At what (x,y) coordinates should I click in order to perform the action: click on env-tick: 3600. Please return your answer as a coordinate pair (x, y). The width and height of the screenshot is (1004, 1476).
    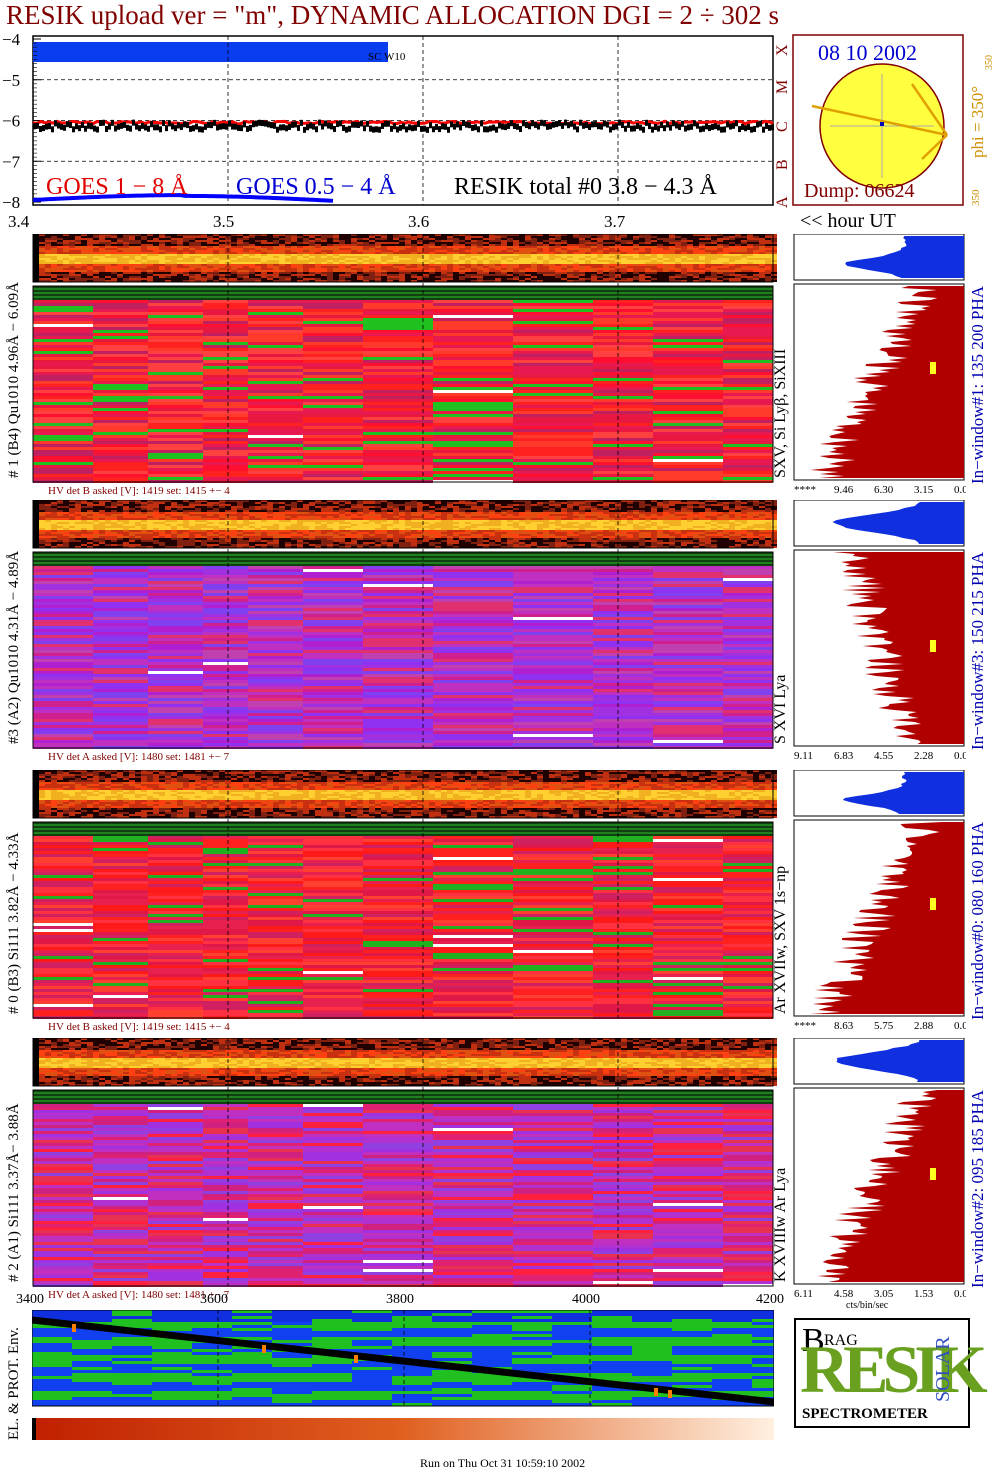
    Looking at the image, I should click on (214, 1299).